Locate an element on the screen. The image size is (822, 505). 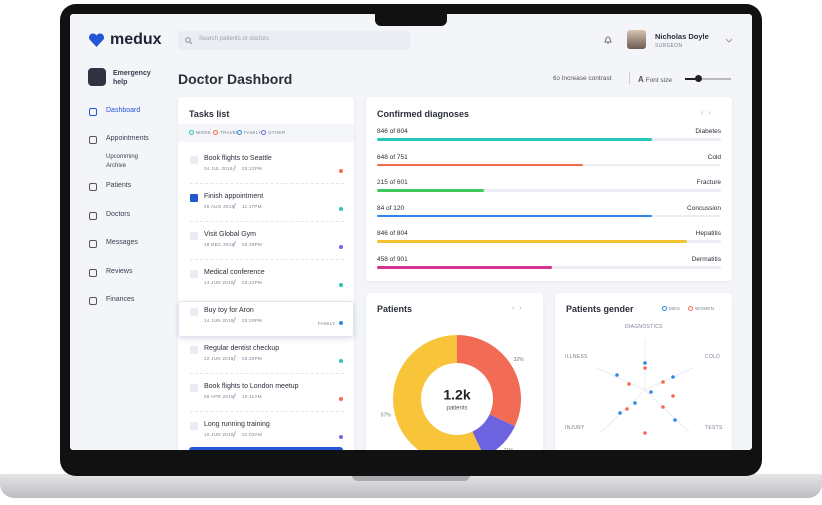
search-box: Search patients or doctors is located at coordinates (294, 40).